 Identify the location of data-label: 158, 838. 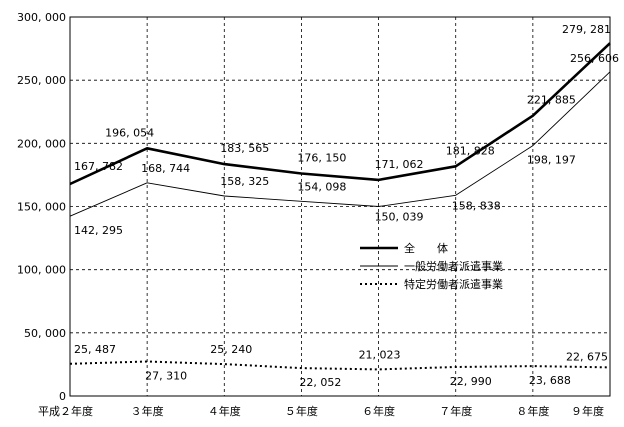
(476, 205).